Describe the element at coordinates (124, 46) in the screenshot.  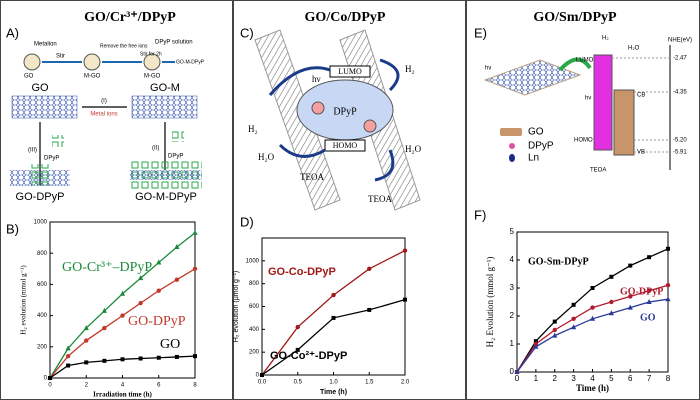
I see `label: Remove the free ions` at that location.